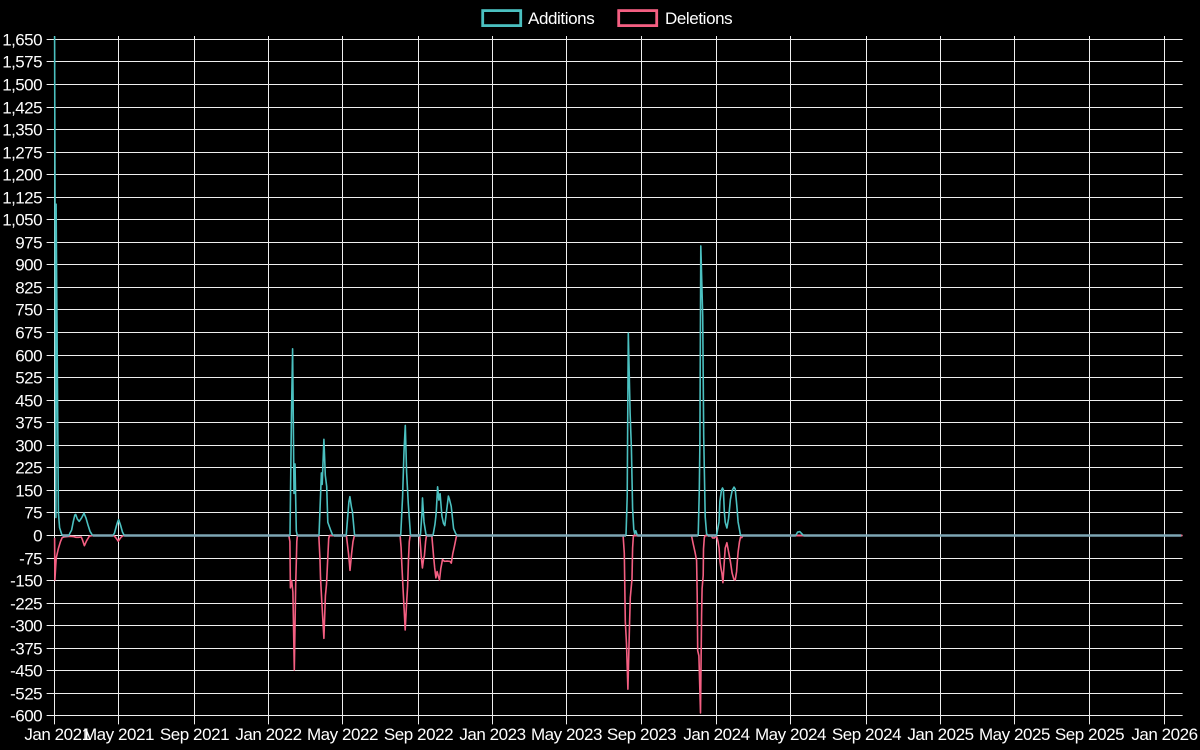  I want to click on svg-text: Sep 2023, so click(641, 734).